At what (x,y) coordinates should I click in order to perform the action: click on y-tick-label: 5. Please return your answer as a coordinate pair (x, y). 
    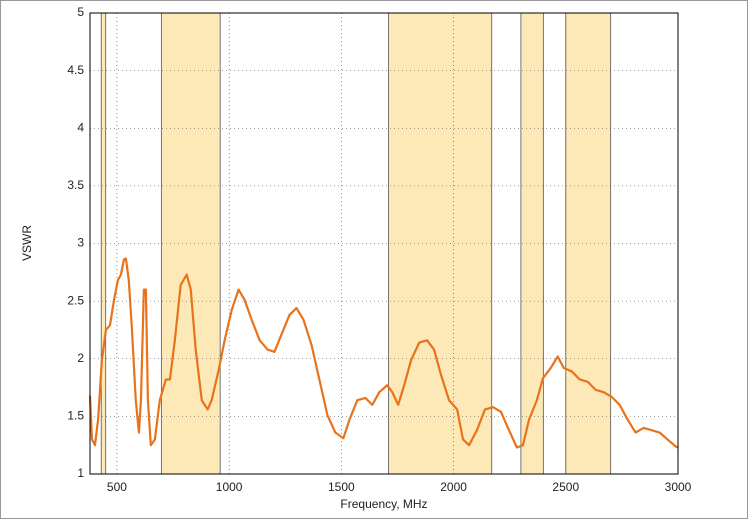
    Looking at the image, I should click on (80, 12).